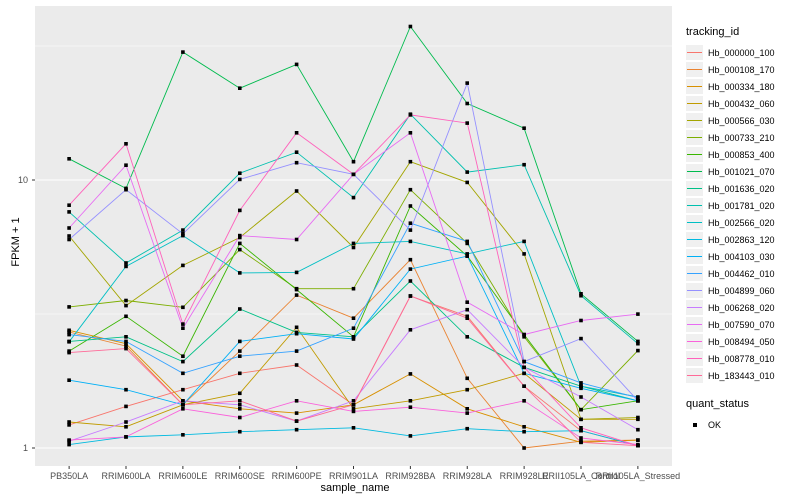 The height and width of the screenshot is (500, 800). I want to click on legend-item-Hb_183443_010: Hb_183443_010, so click(743, 375).